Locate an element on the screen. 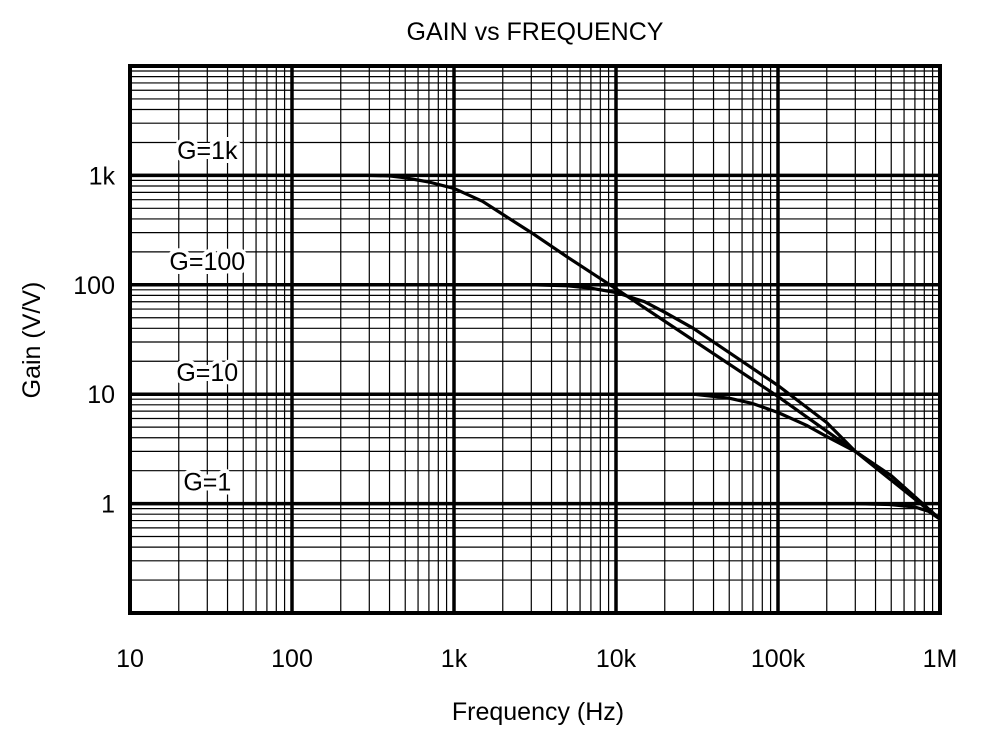 This screenshot has width=1005, height=751. x-tick-label: 100 is located at coordinates (292, 659).